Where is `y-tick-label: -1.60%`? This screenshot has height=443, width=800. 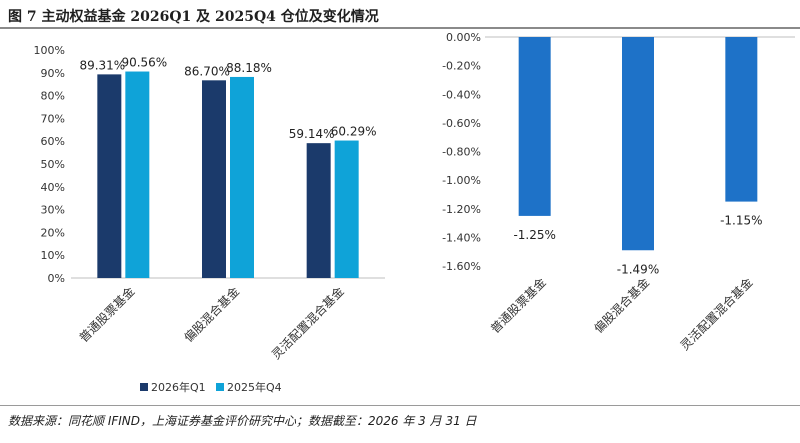
y-tick-label: -1.60% is located at coordinates (461, 266).